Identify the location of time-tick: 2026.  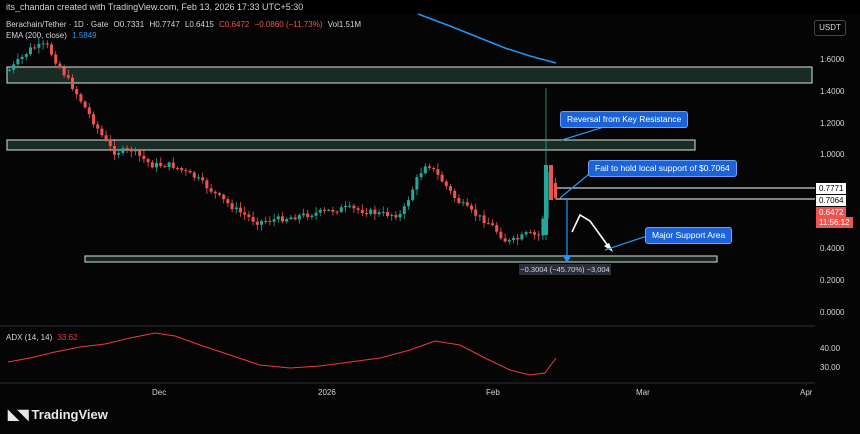
(327, 392).